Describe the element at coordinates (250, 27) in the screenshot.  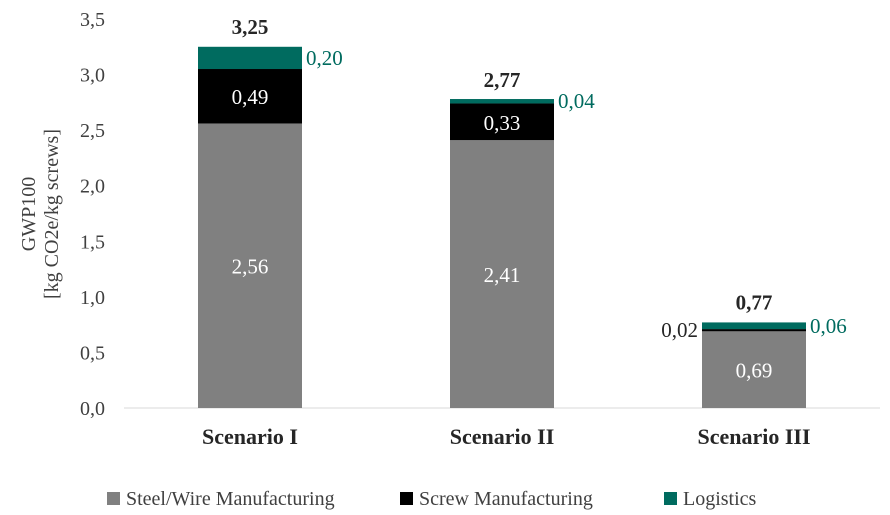
I see `total-label: 3,25` at that location.